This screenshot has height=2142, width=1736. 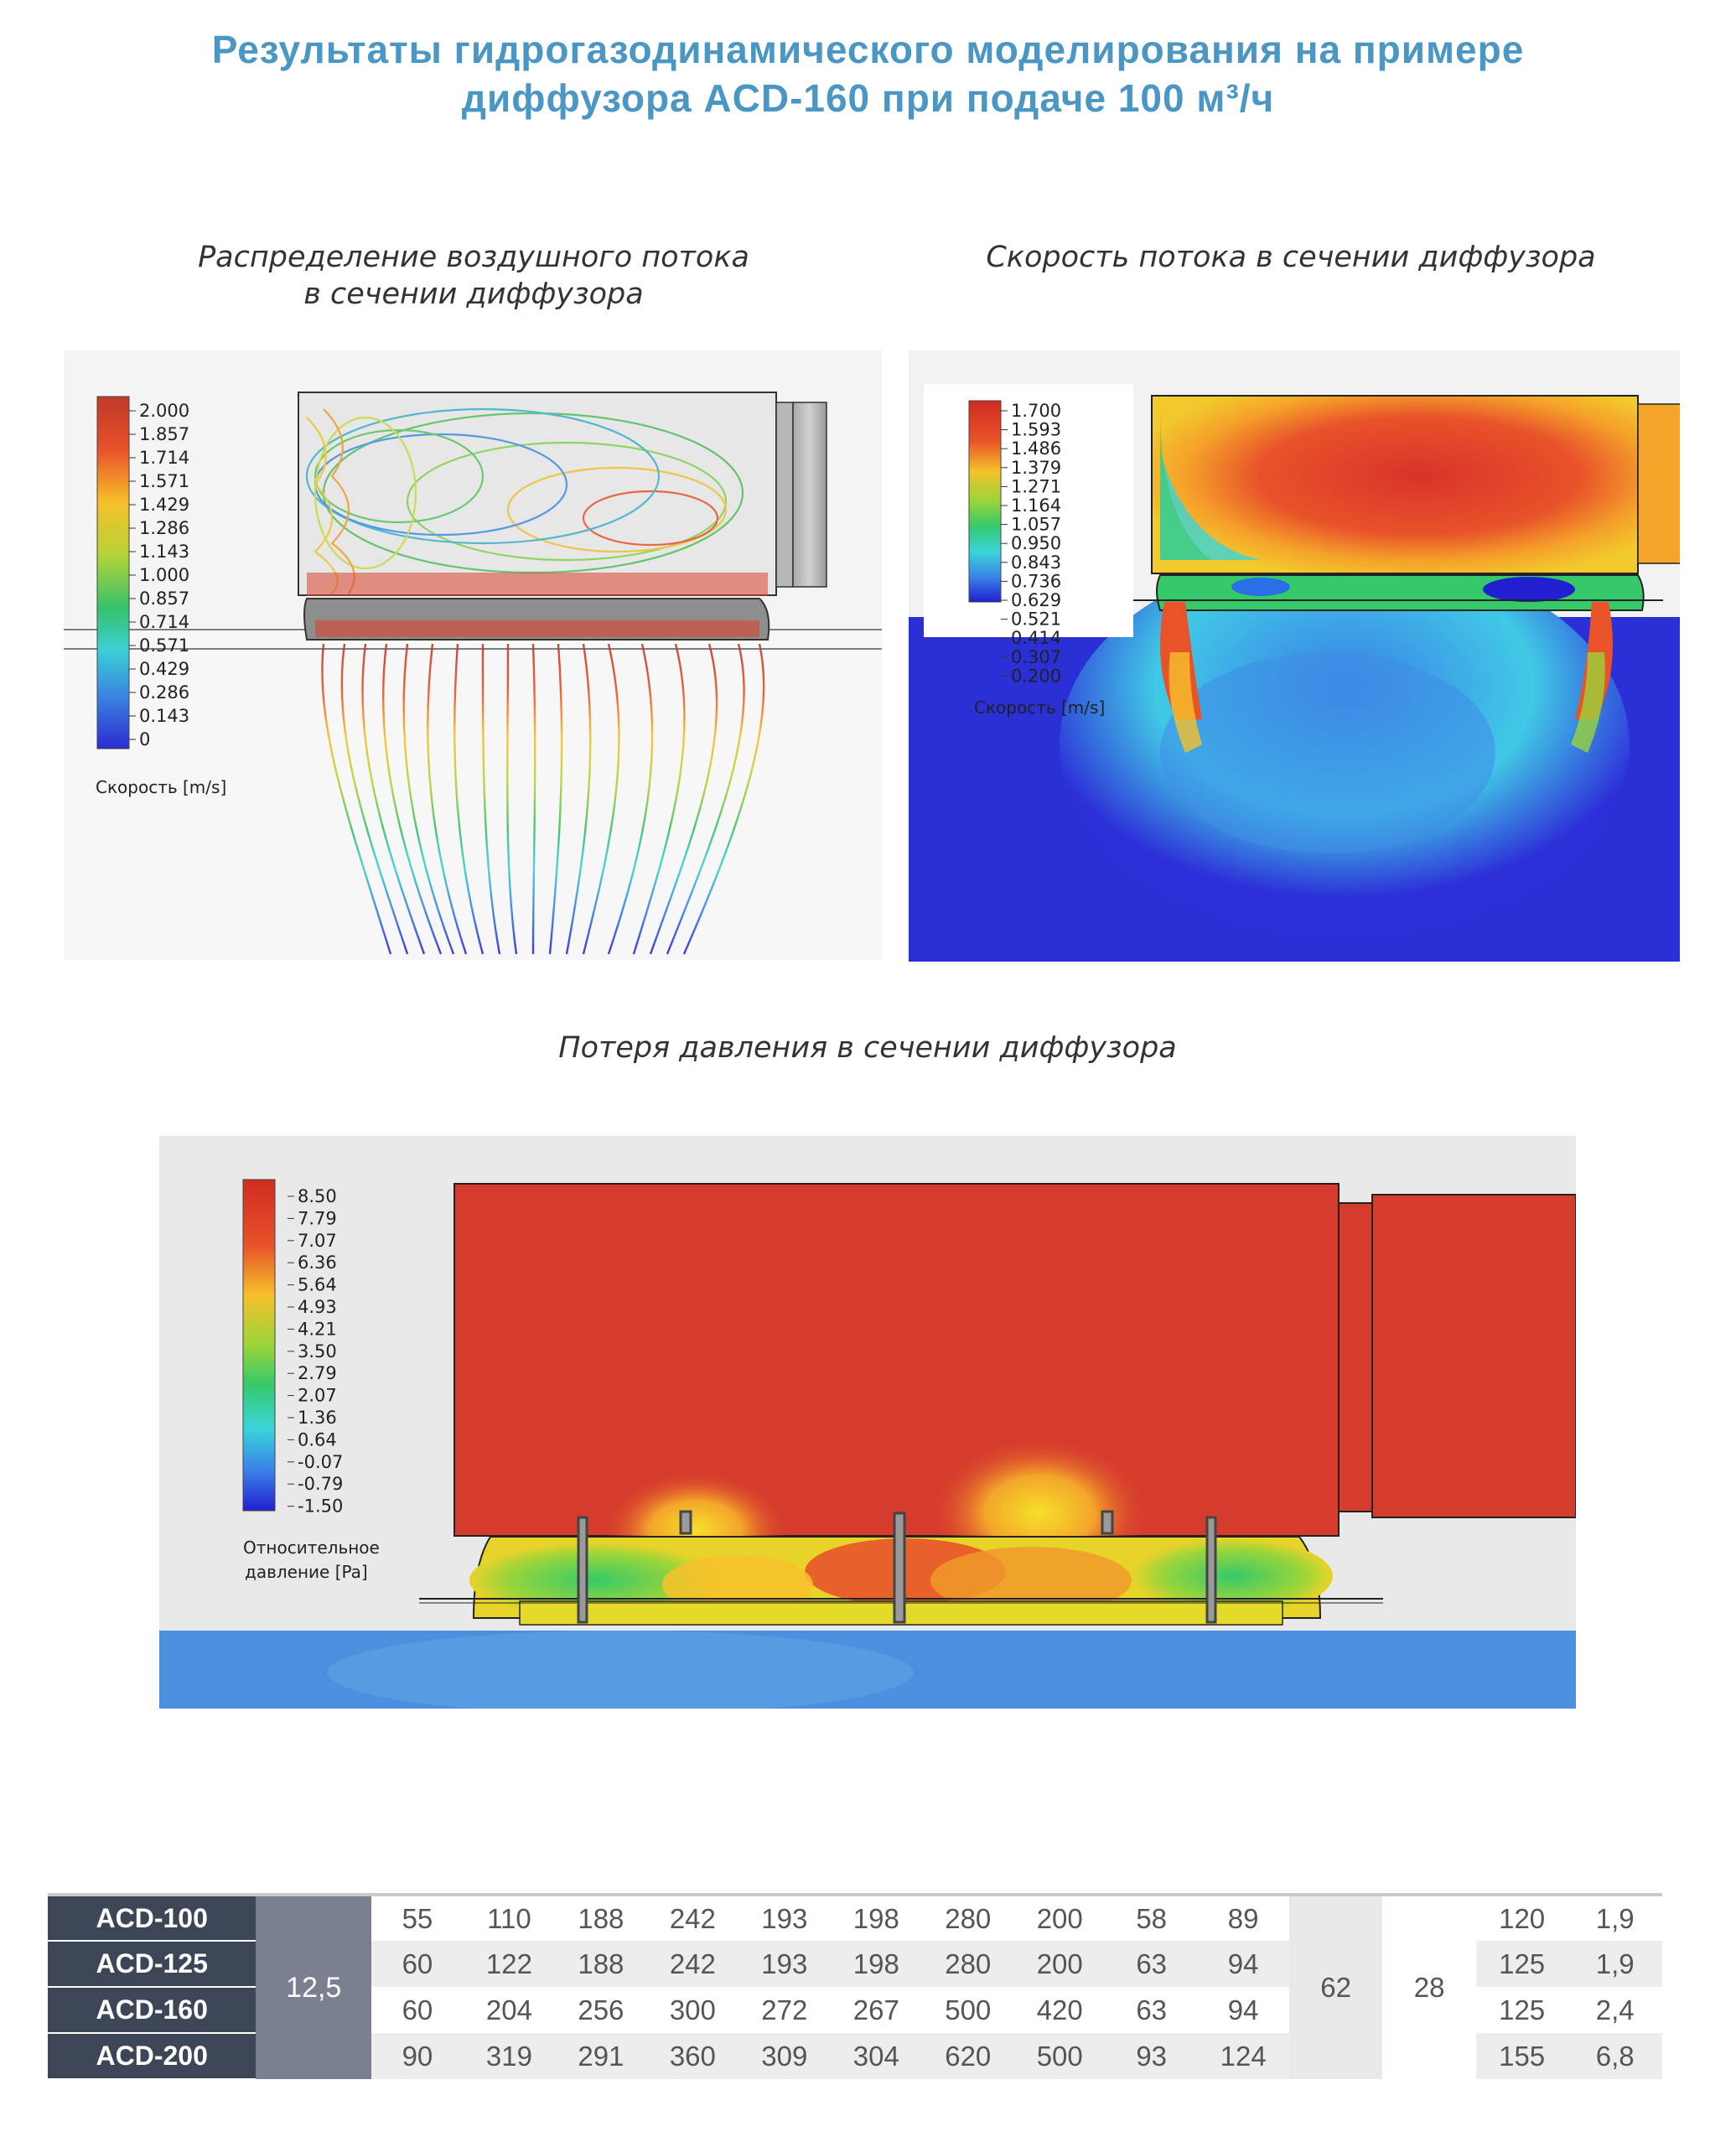 What do you see at coordinates (152, 1964) in the screenshot?
I see `model-cell: ACD-125` at bounding box center [152, 1964].